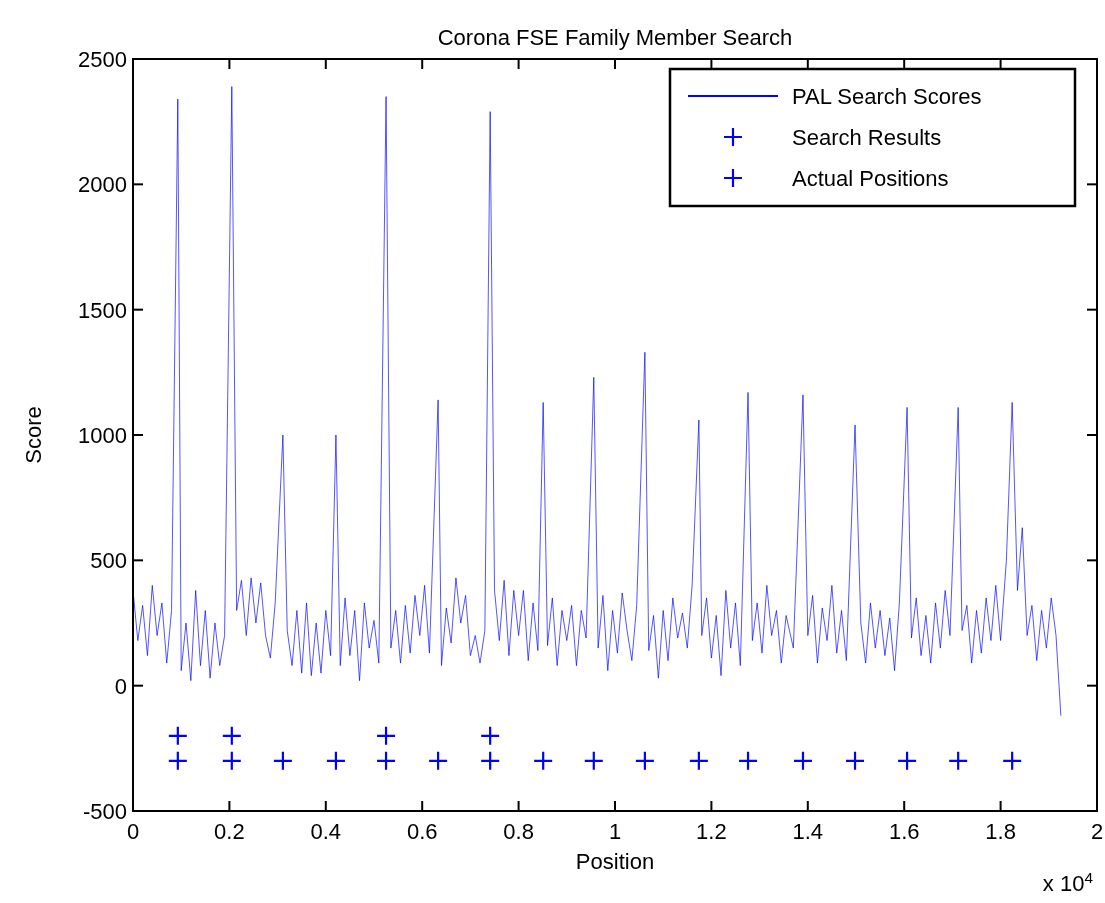 This screenshot has height=903, width=1105. I want to click on x-tick-label: 1.8, so click(1000, 831).